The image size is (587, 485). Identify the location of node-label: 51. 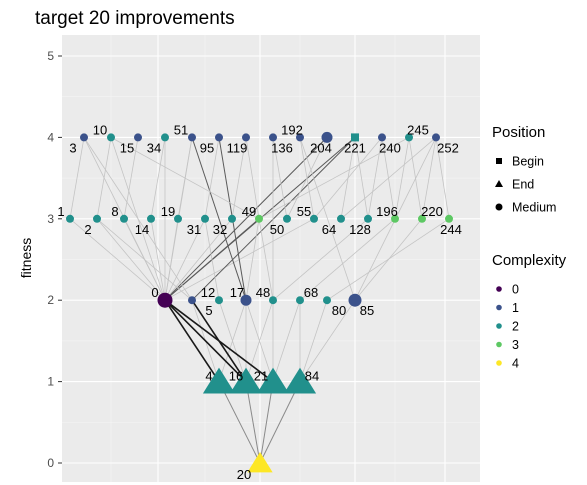
(181, 129).